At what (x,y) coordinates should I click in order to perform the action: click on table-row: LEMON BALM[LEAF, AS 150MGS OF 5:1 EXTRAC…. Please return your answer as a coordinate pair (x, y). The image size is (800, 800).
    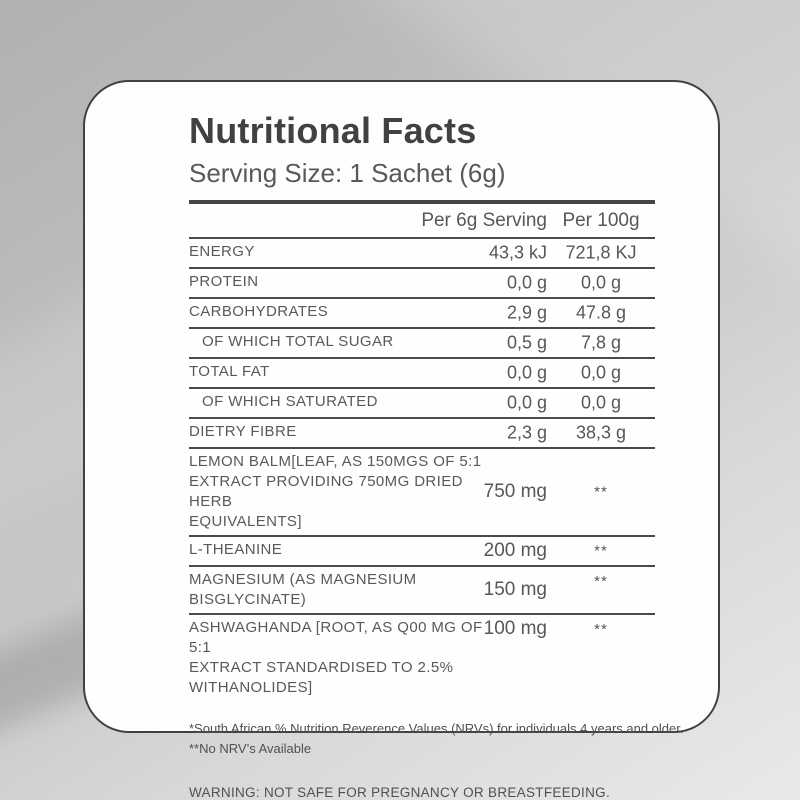
    Looking at the image, I should click on (422, 493).